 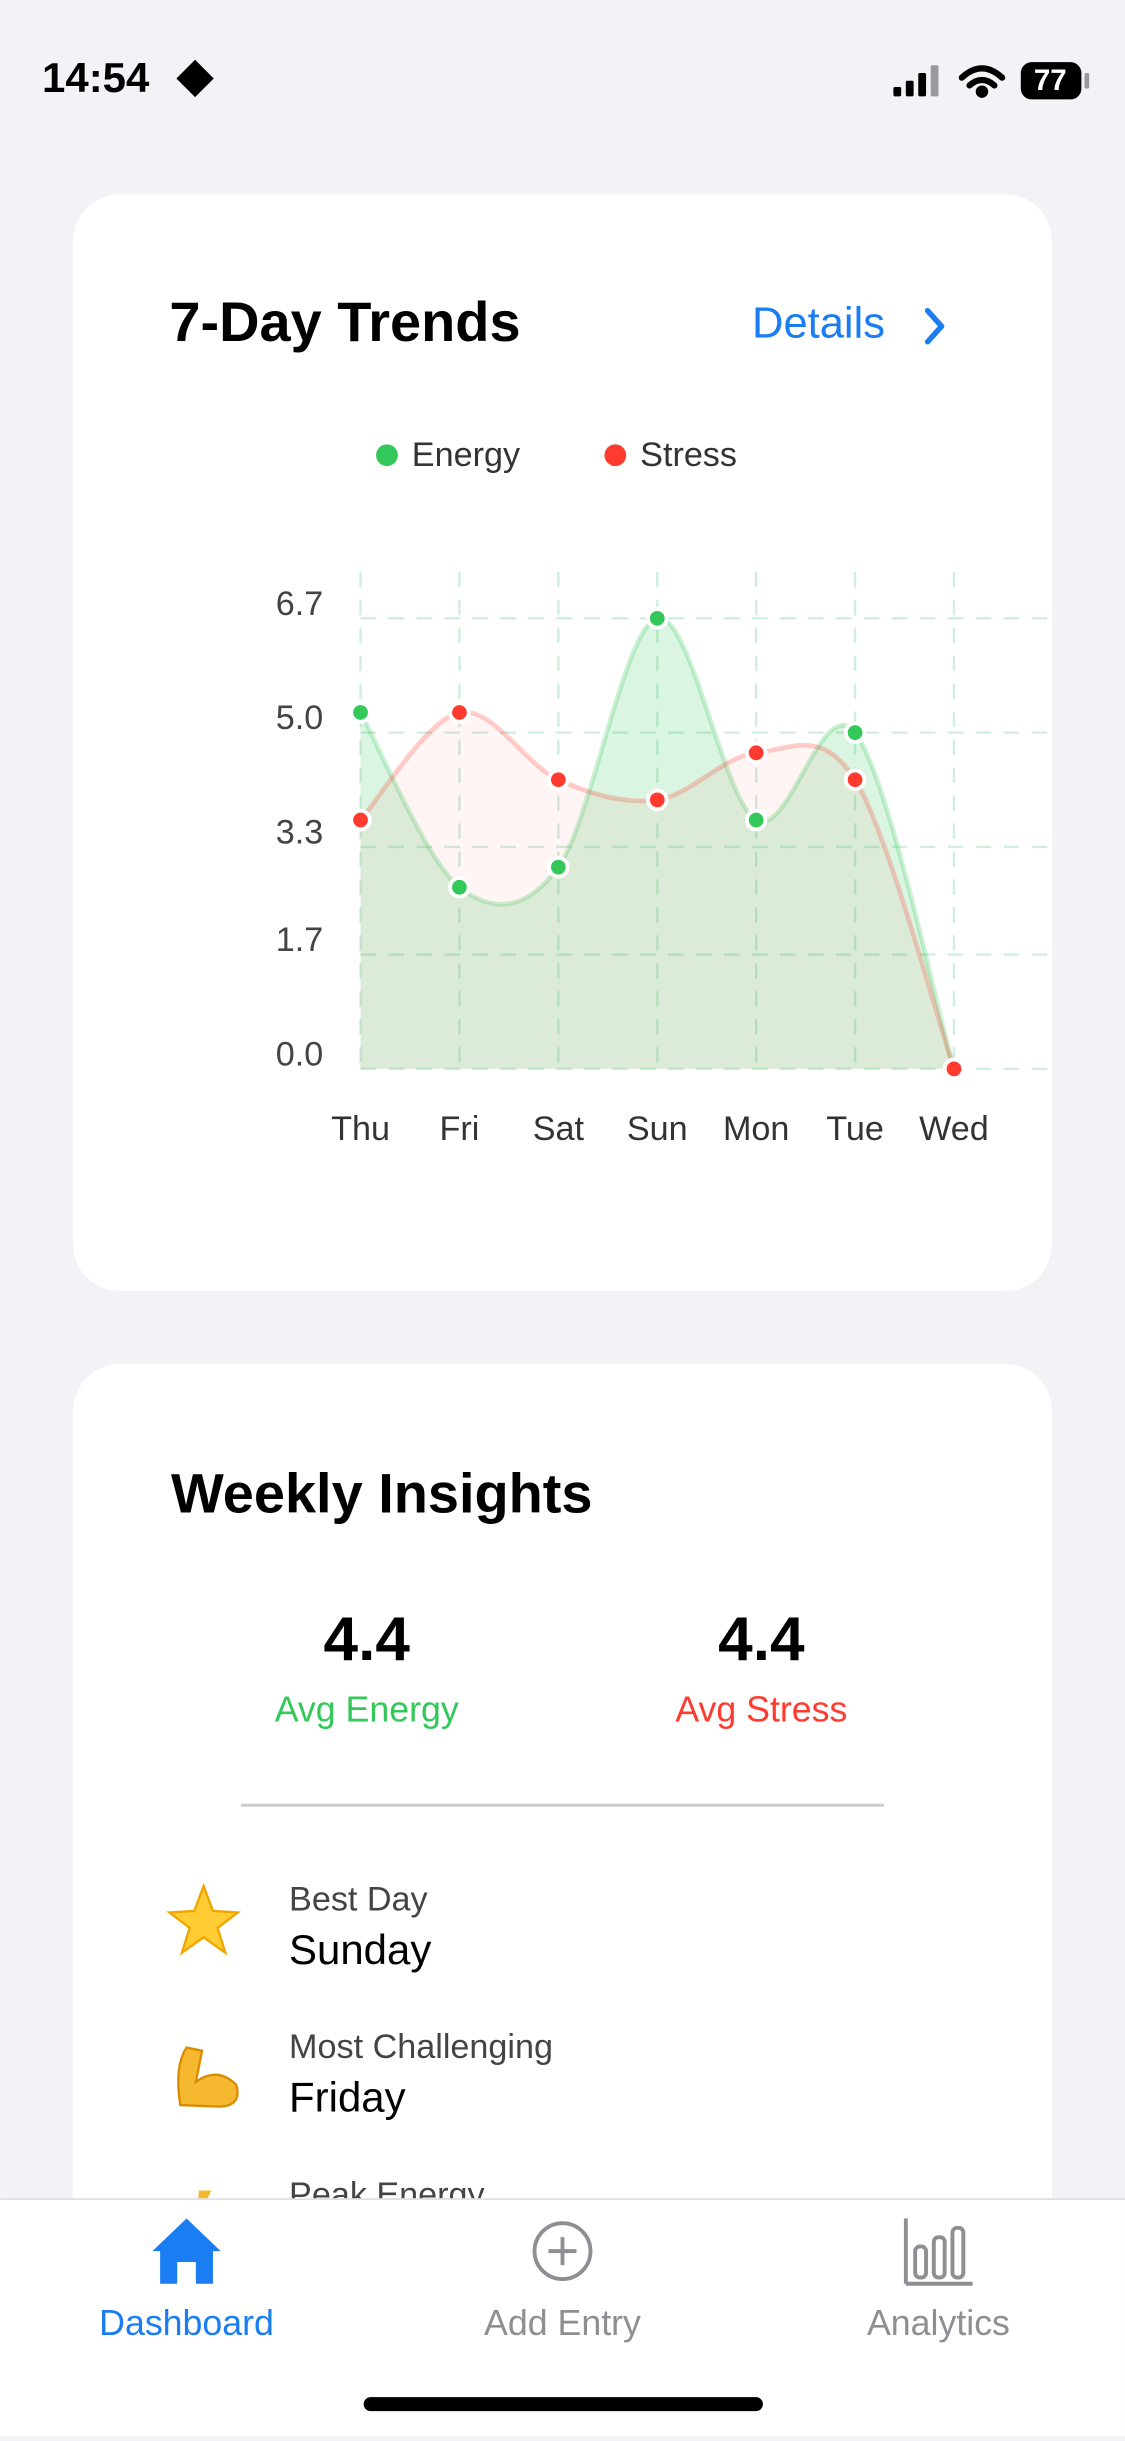 What do you see at coordinates (203, 1919) in the screenshot?
I see `star-icon` at bounding box center [203, 1919].